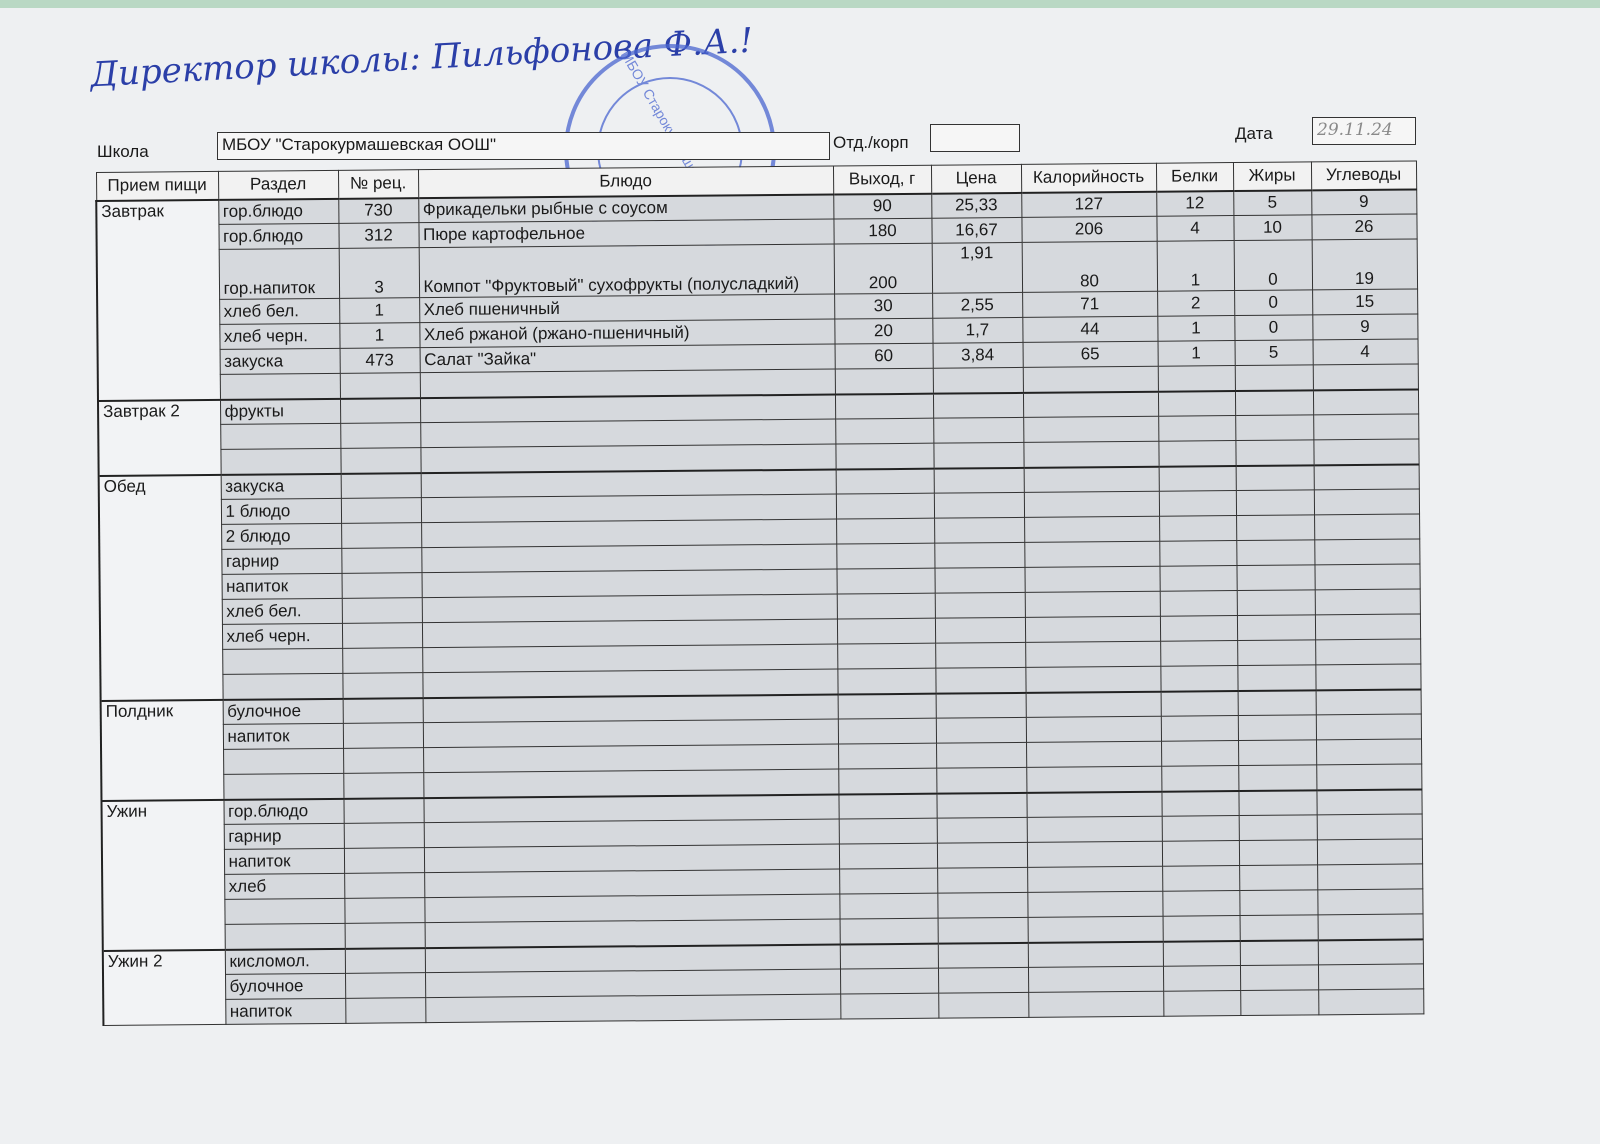 The image size is (1600, 1144). I want to click on table-cell: 65, so click(1090, 354).